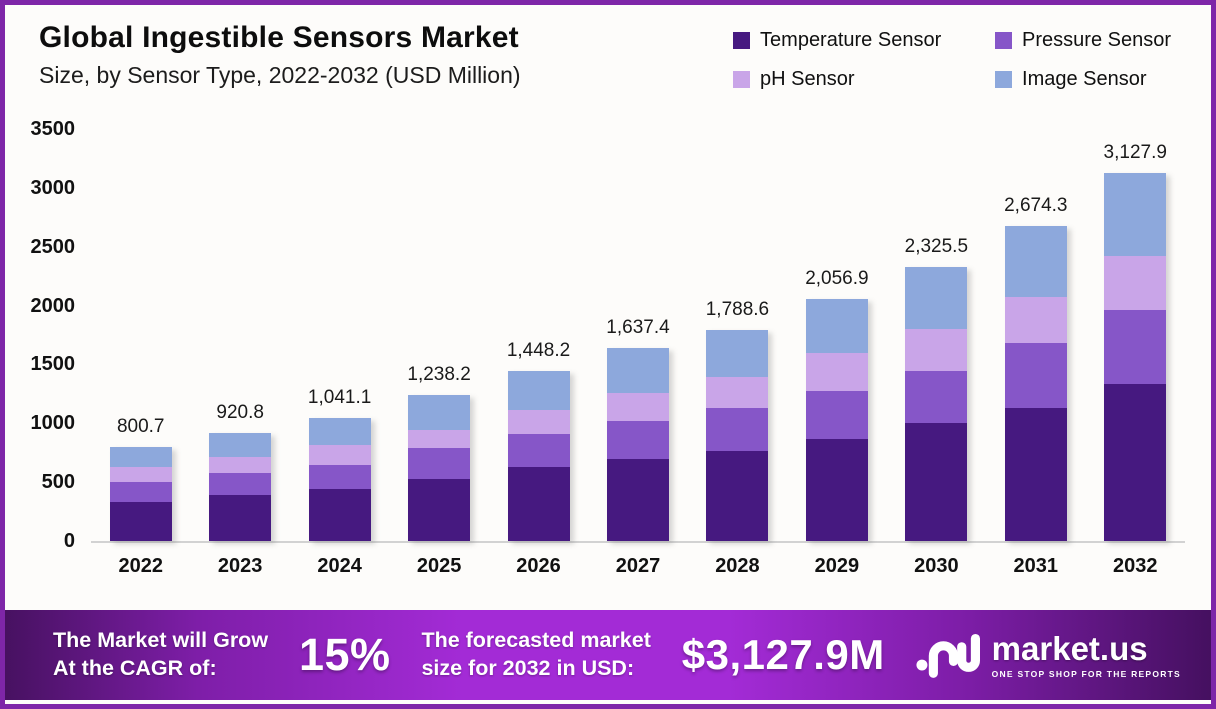 This screenshot has height=709, width=1216. Describe the element at coordinates (160, 655) in the screenshot. I see `cagr-text: The Market will Grow At the CAGR of:` at that location.